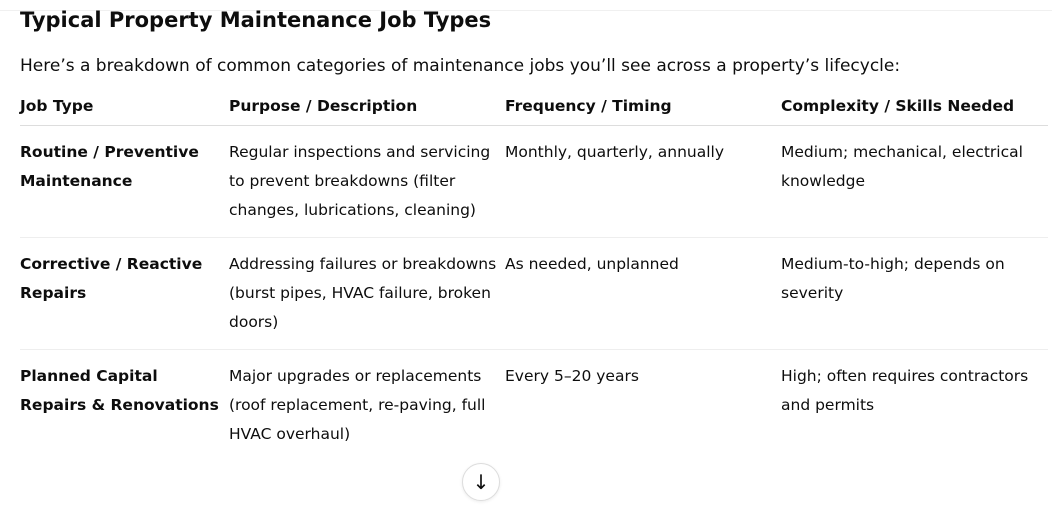 Image resolution: width=1052 pixels, height=509 pixels. Describe the element at coordinates (256, 20) in the screenshot. I see `section-title: Typical Property Maintenance Job Types` at that location.